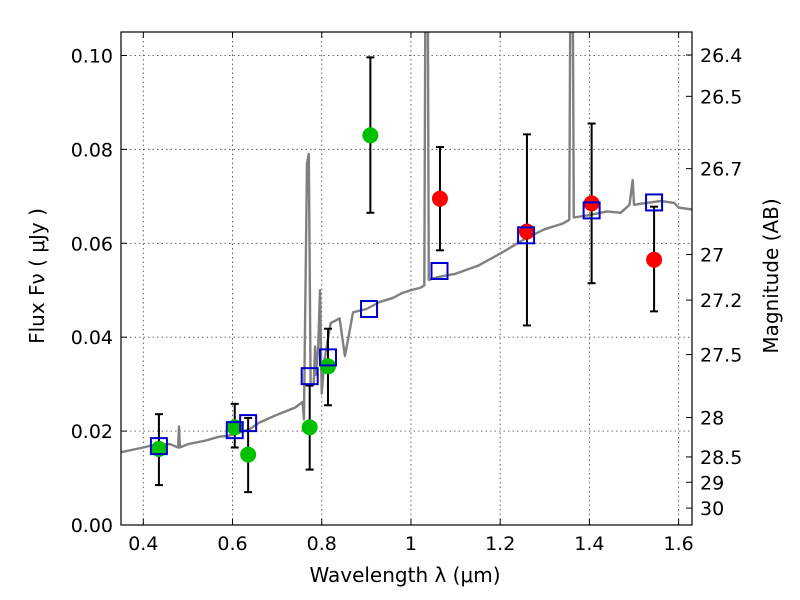 This screenshot has width=800, height=600. I want to click on x-tick-label: 0.6, so click(232, 544).